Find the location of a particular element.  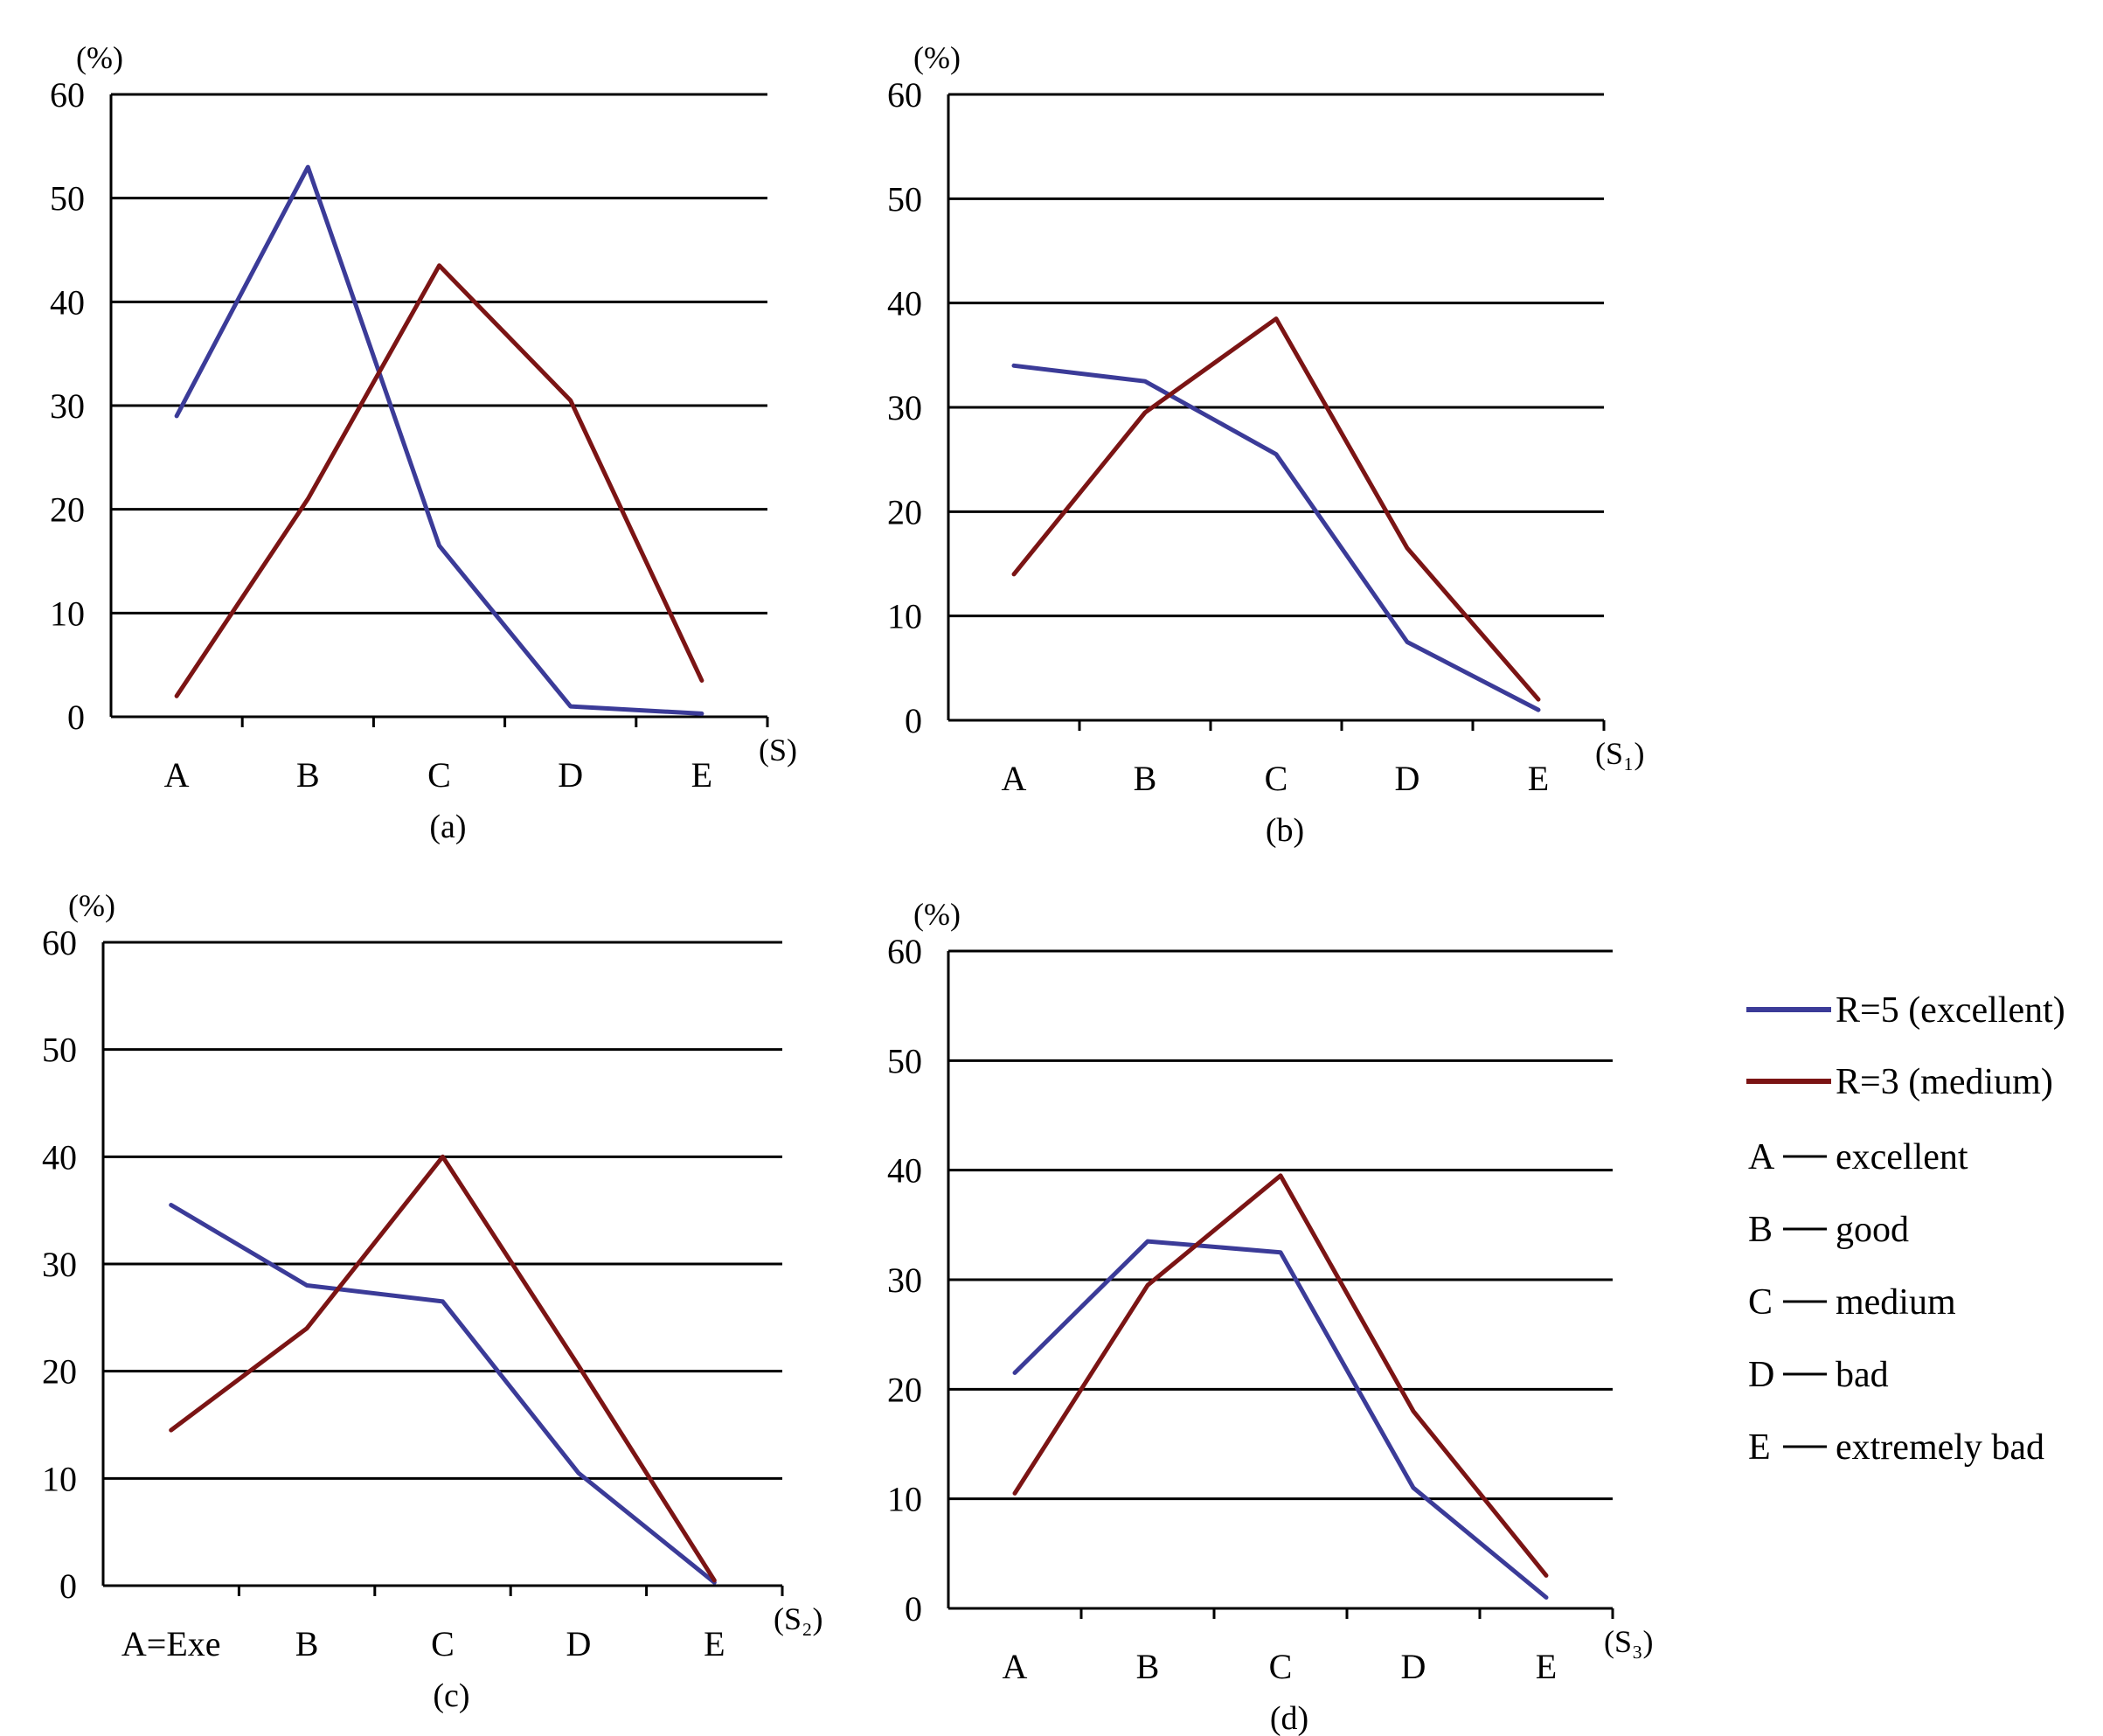

legend-series-label: R=3 (medium) is located at coordinates (1944, 1082).